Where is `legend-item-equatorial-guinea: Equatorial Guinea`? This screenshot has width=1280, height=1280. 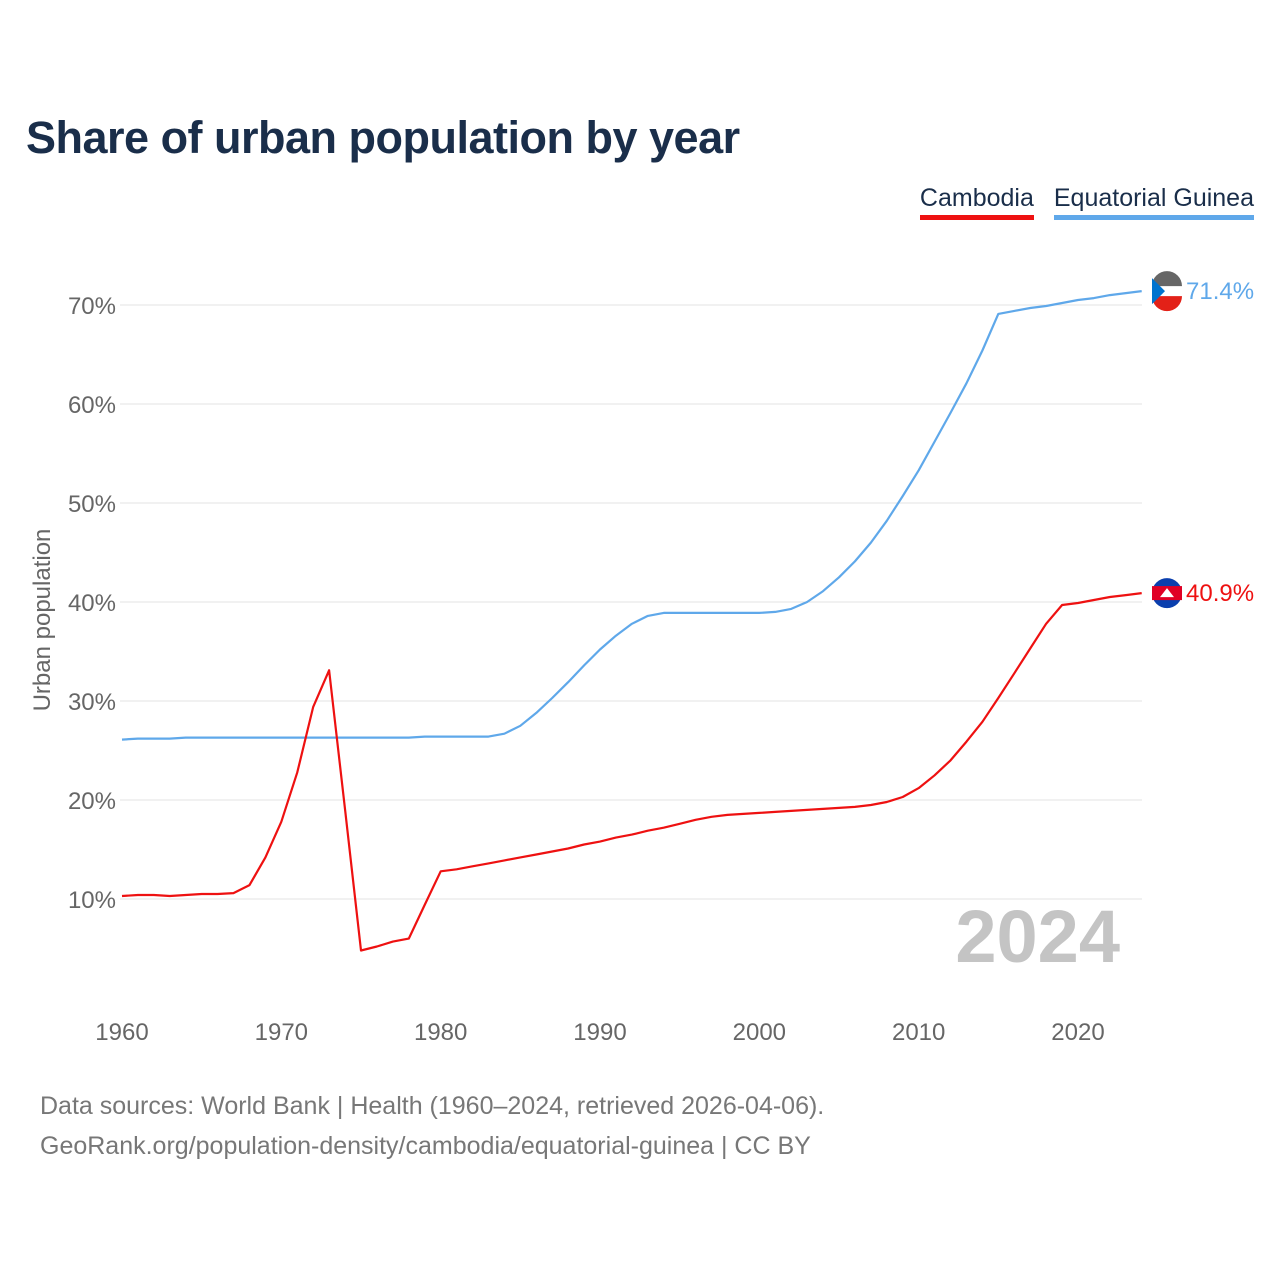
legend-item-equatorial-guinea: Equatorial Guinea is located at coordinates (1153, 202).